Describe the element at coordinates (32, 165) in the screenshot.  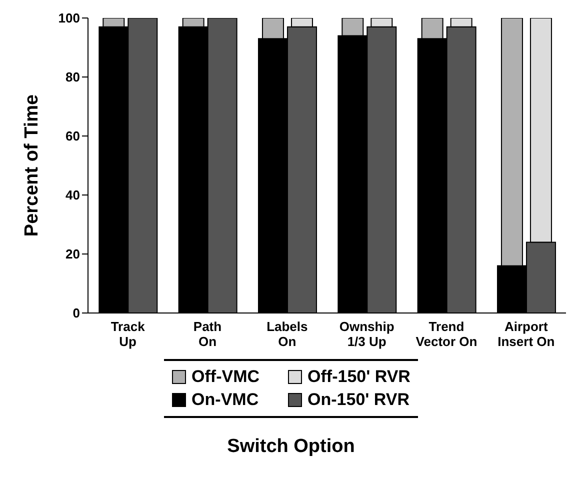
I see `y-axis-title: Percent of Time` at that location.